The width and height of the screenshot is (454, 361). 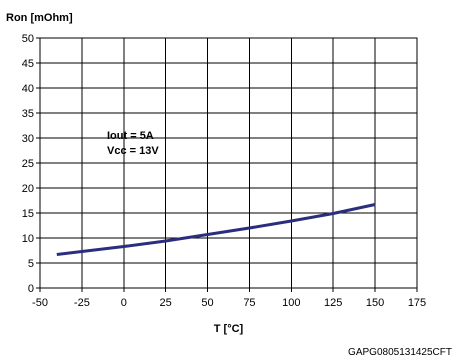 What do you see at coordinates (375, 303) in the screenshot?
I see `x-tick-label: 150` at bounding box center [375, 303].